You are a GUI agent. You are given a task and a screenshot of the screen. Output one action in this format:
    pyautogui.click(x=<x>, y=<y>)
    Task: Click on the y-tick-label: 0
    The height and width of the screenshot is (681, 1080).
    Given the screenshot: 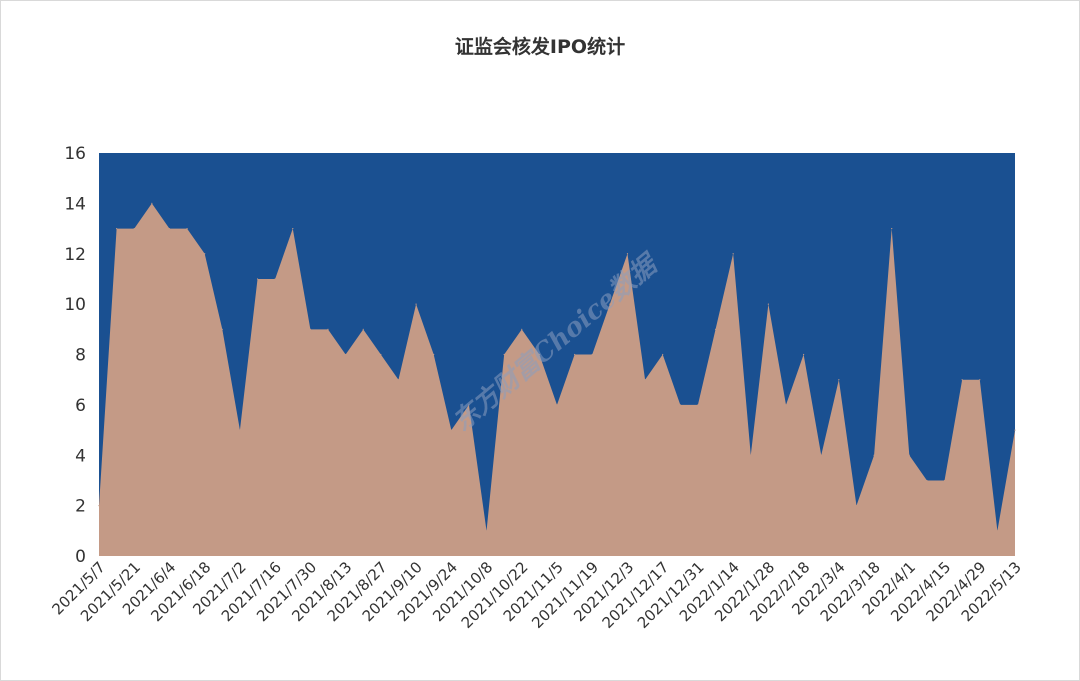 What is the action you would take?
    pyautogui.click(x=80, y=557)
    